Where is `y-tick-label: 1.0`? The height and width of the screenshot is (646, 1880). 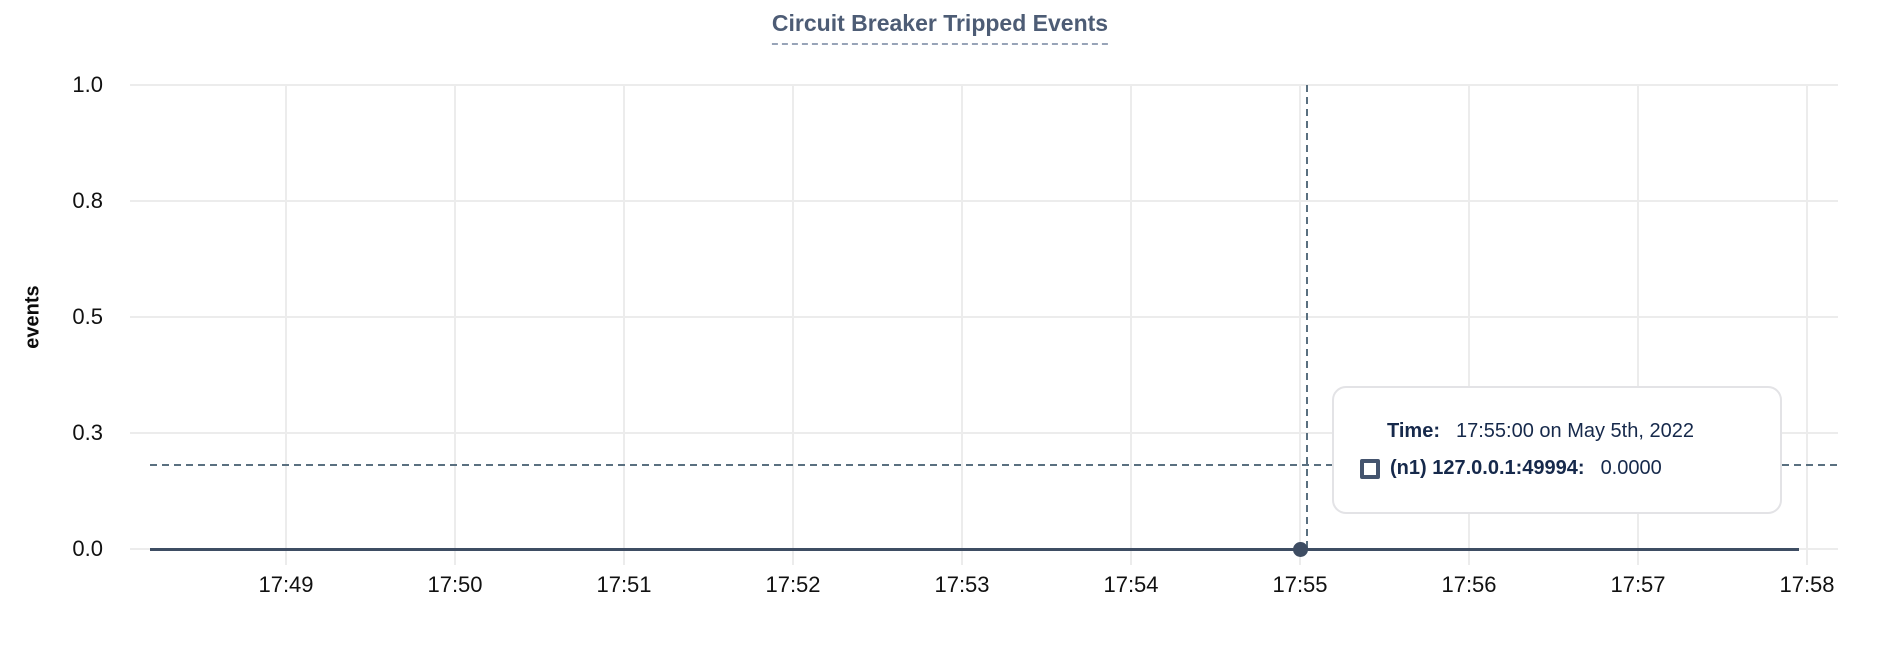
y-tick-label: 1.0 is located at coordinates (87, 84).